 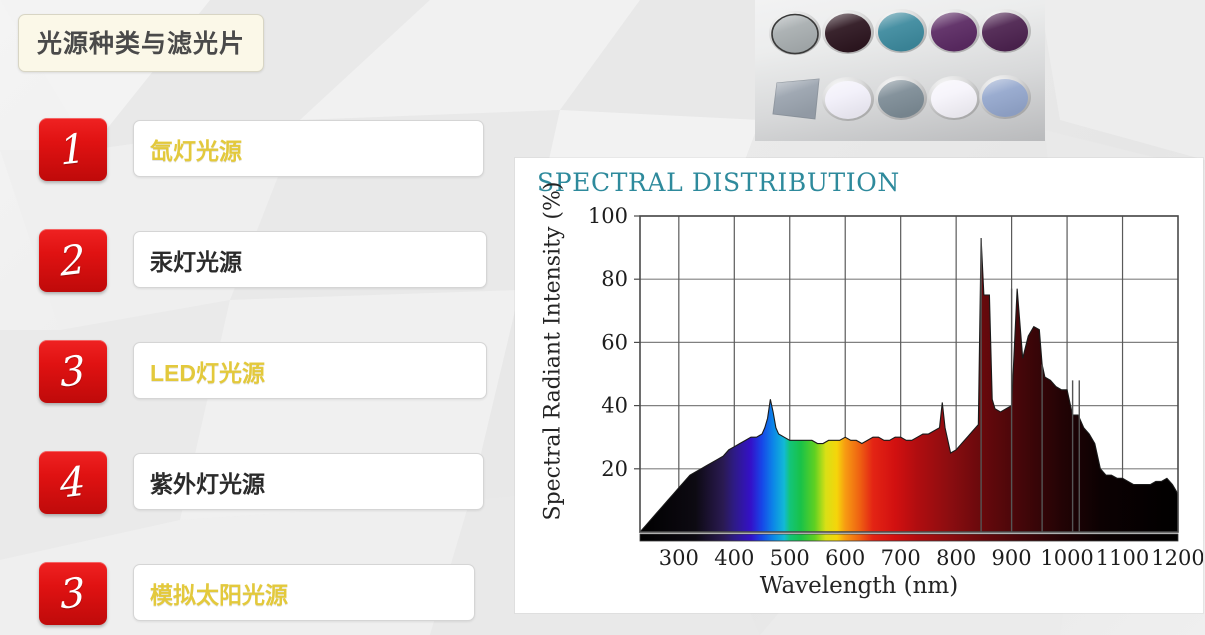 What do you see at coordinates (859, 586) in the screenshot?
I see `chart-x-axis-label: Wavelength (nm)` at bounding box center [859, 586].